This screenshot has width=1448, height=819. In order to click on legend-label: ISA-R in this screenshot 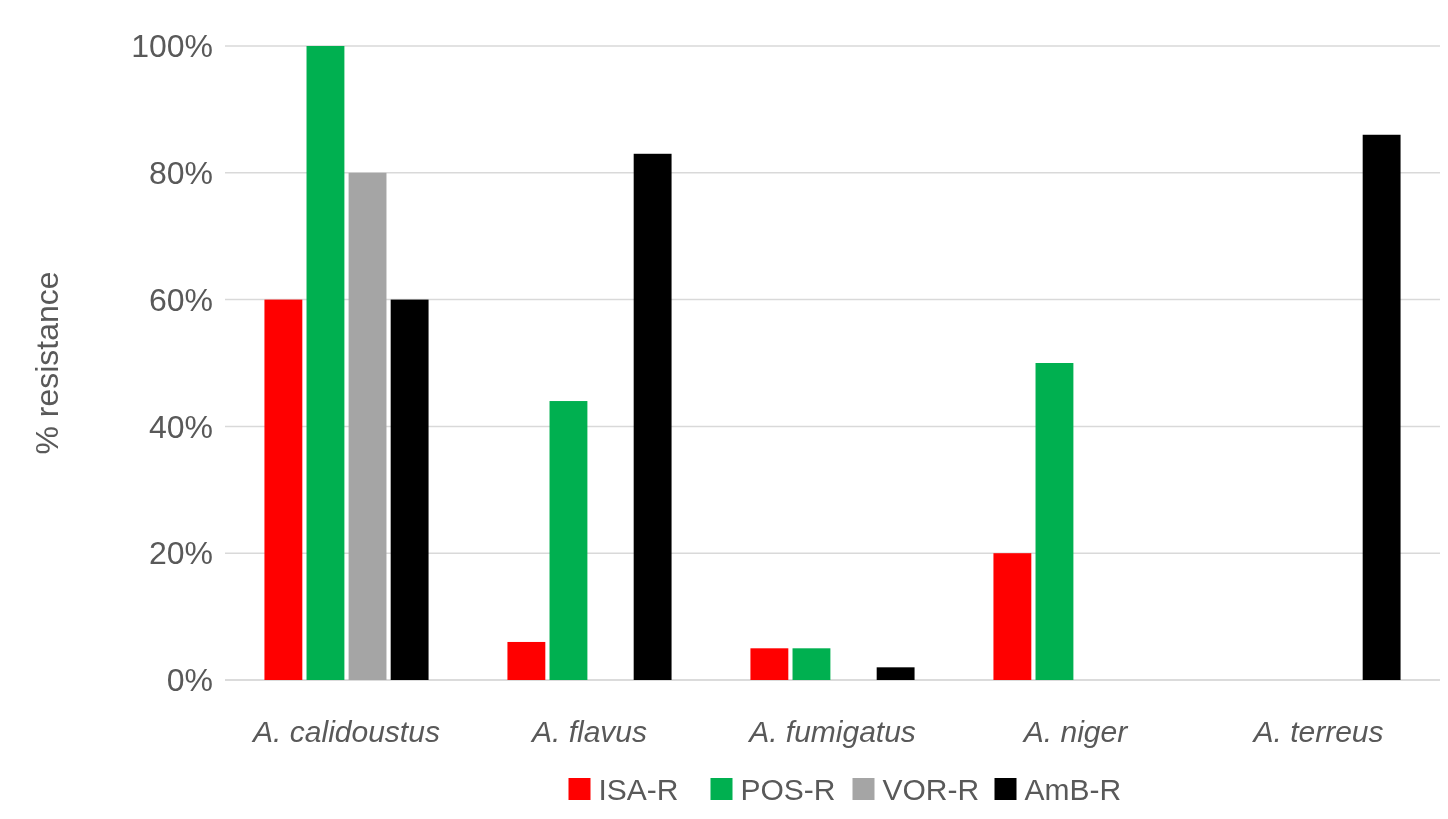, I will do `click(638, 789)`.